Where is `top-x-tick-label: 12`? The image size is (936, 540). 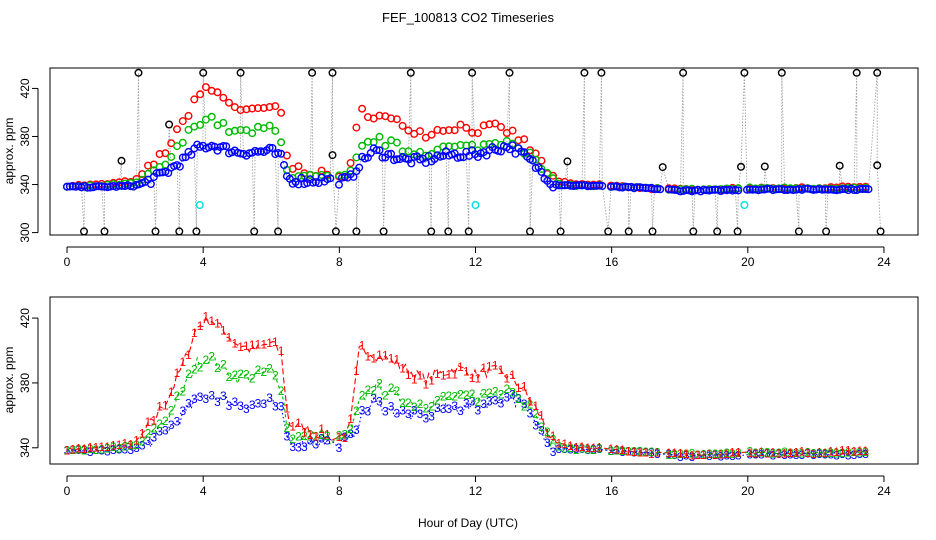 top-x-tick-label: 12 is located at coordinates (476, 262).